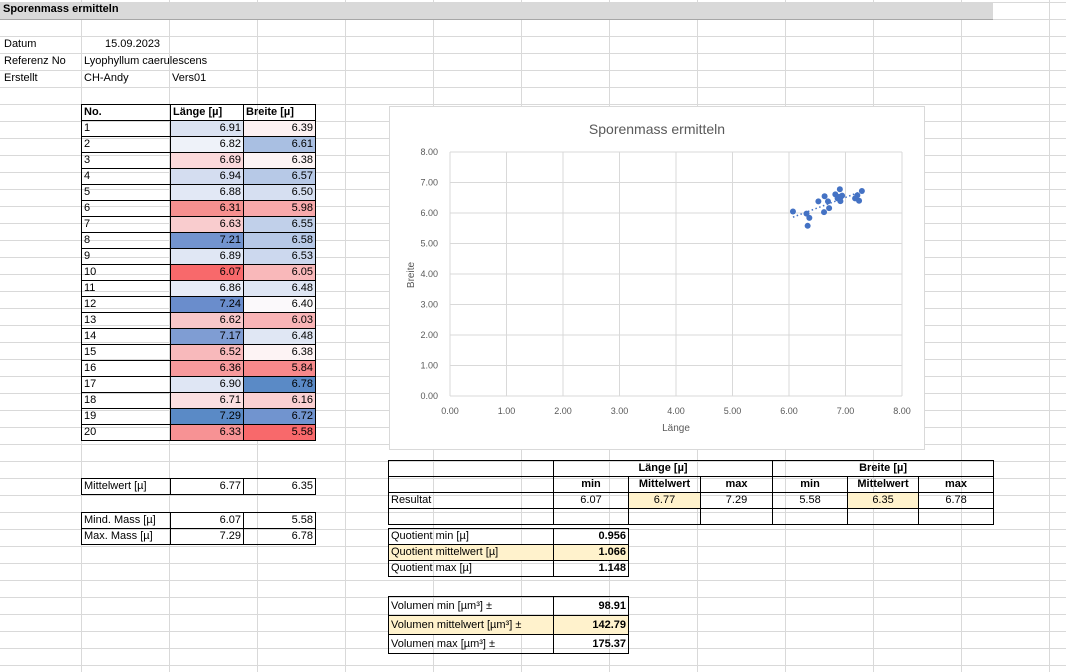 Image resolution: width=1066 pixels, height=672 pixels. Describe the element at coordinates (279, 208) in the screenshot. I see `row-breite: 5.98` at that location.